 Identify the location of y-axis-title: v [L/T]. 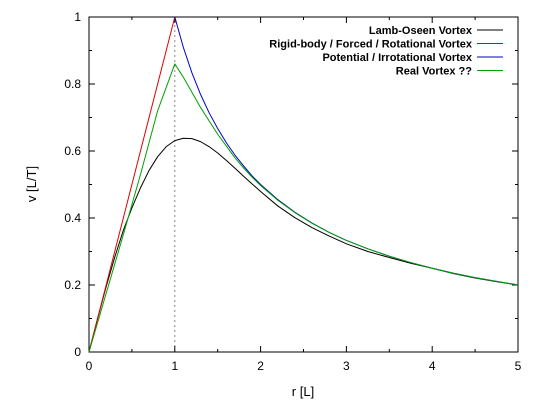
(31, 184).